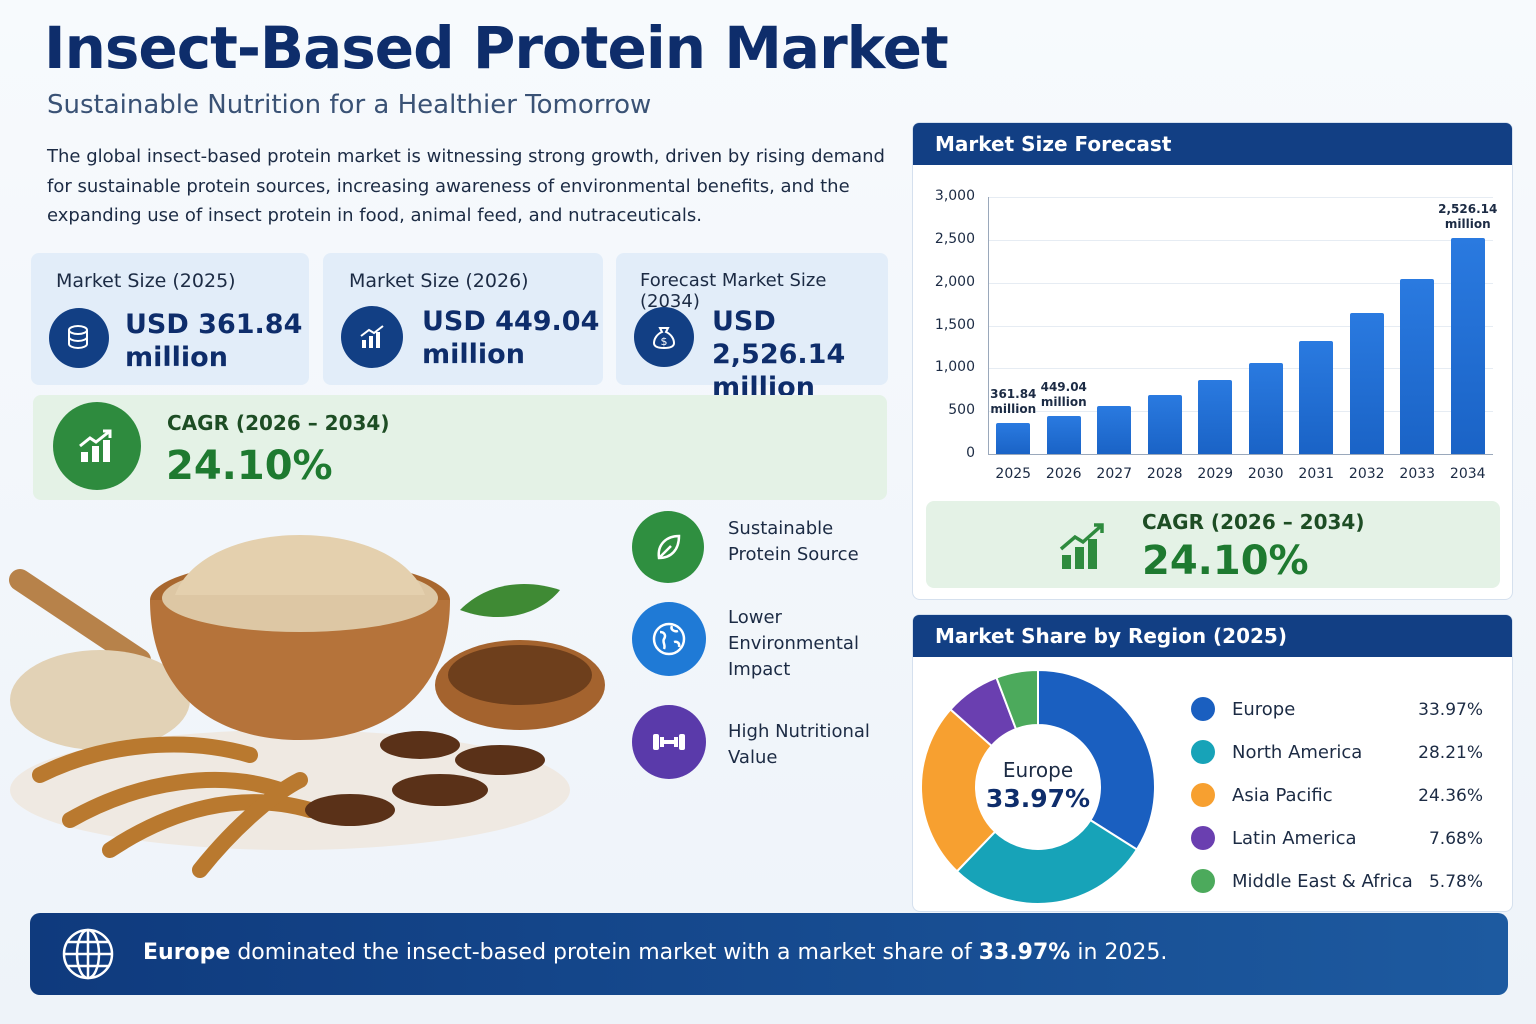 The width and height of the screenshot is (1536, 1024). I want to click on kpi-value: USD 2,526.14 million, so click(779, 354).